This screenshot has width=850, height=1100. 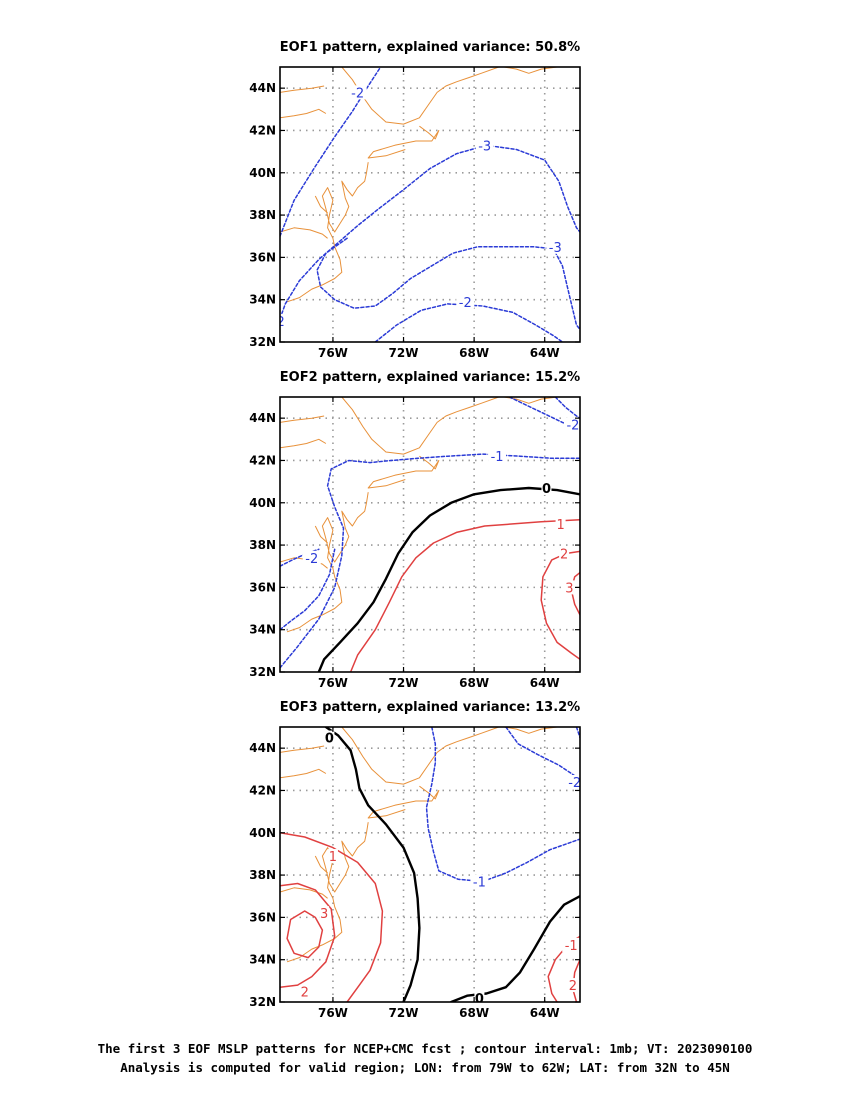 What do you see at coordinates (262, 875) in the screenshot?
I see `y-tick-label: 38N` at bounding box center [262, 875].